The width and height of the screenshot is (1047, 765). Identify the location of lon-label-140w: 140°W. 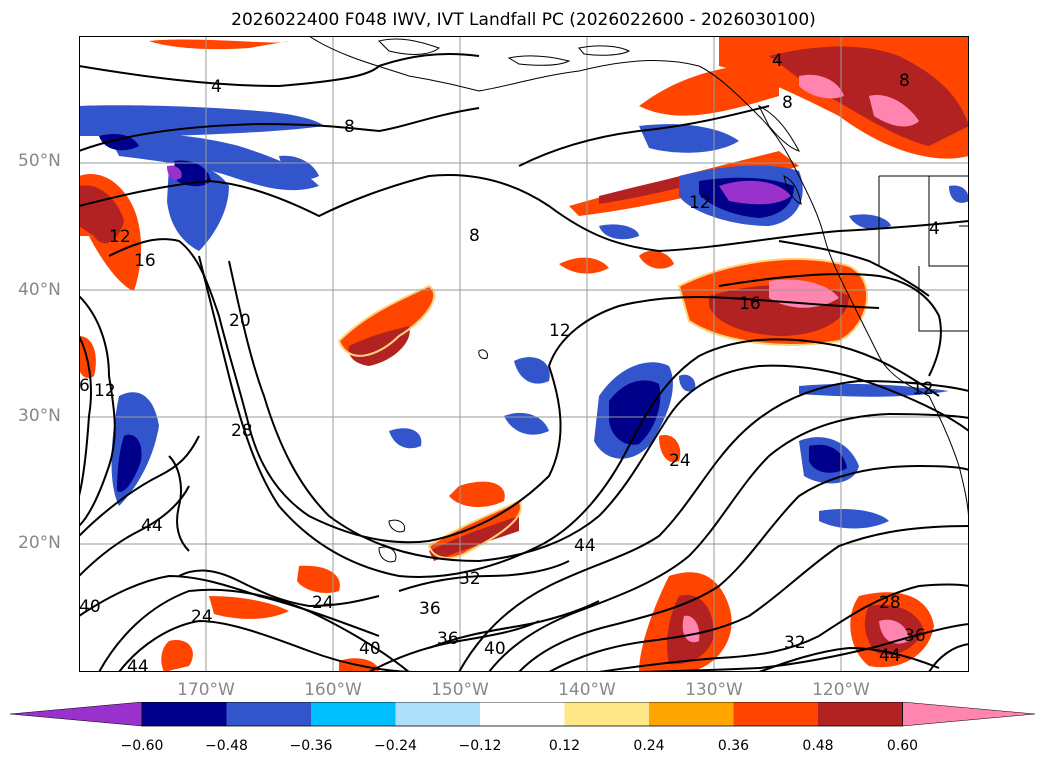
(587, 690).